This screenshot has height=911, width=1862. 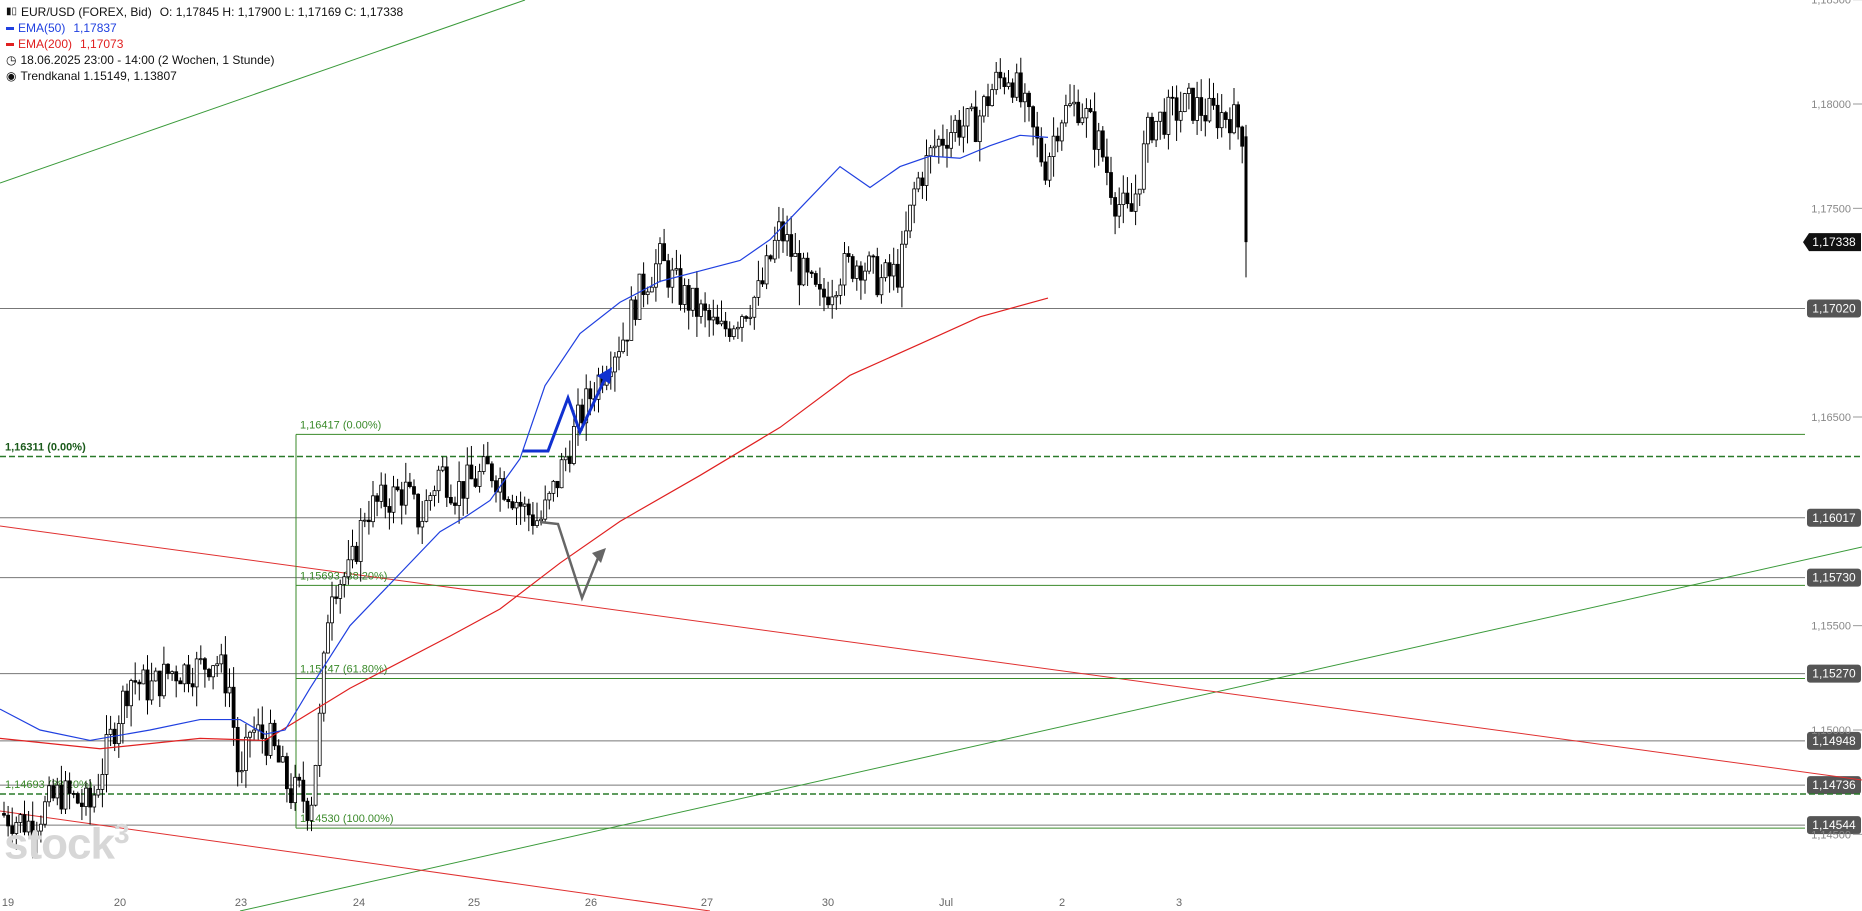 I want to click on level-tag-label: 1,15730, so click(x=1834, y=578).